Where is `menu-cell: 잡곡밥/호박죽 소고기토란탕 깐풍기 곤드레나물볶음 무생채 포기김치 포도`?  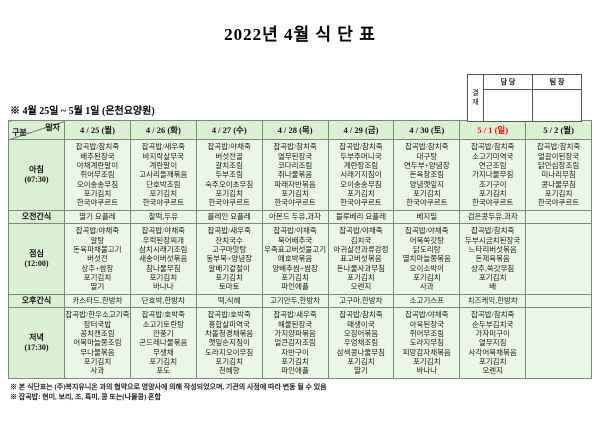
menu-cell: 잡곡밥/호박죽 소고기토란탕 깐풍기 곤드레나물볶음 무생채 포기김치 포도 is located at coordinates (163, 343).